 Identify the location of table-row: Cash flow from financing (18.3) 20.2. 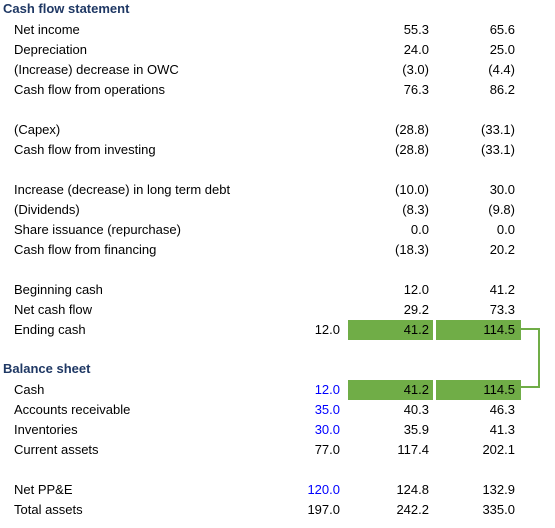
(277, 250).